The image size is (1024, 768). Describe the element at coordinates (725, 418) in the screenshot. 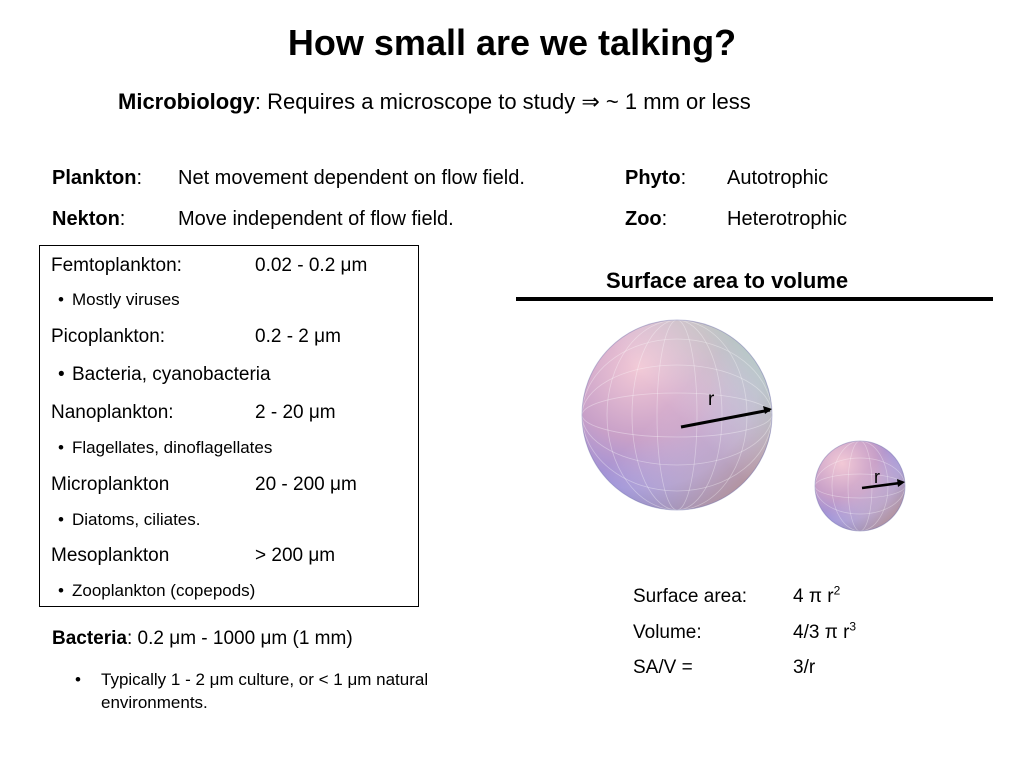

I see `radius-arrow-large` at that location.